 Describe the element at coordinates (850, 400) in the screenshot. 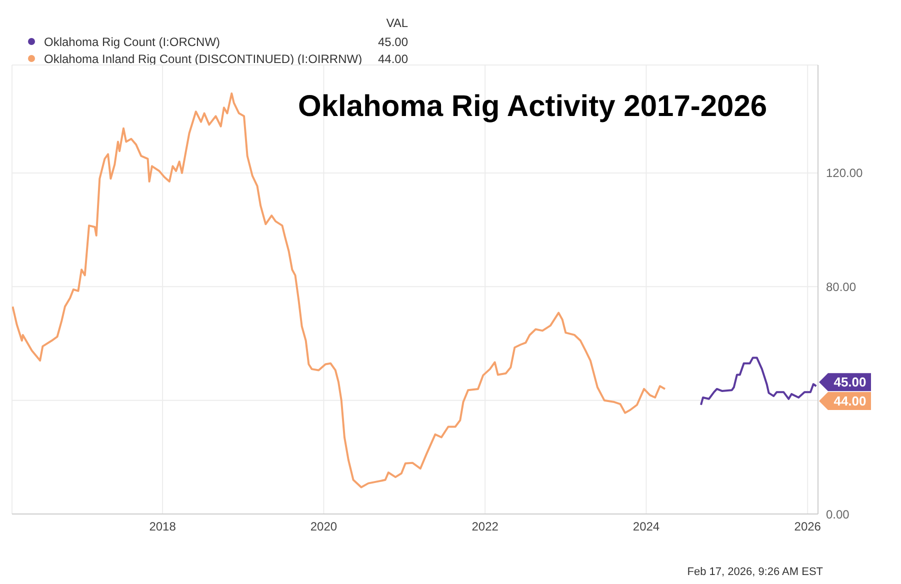

I see `text: 44.00` at that location.